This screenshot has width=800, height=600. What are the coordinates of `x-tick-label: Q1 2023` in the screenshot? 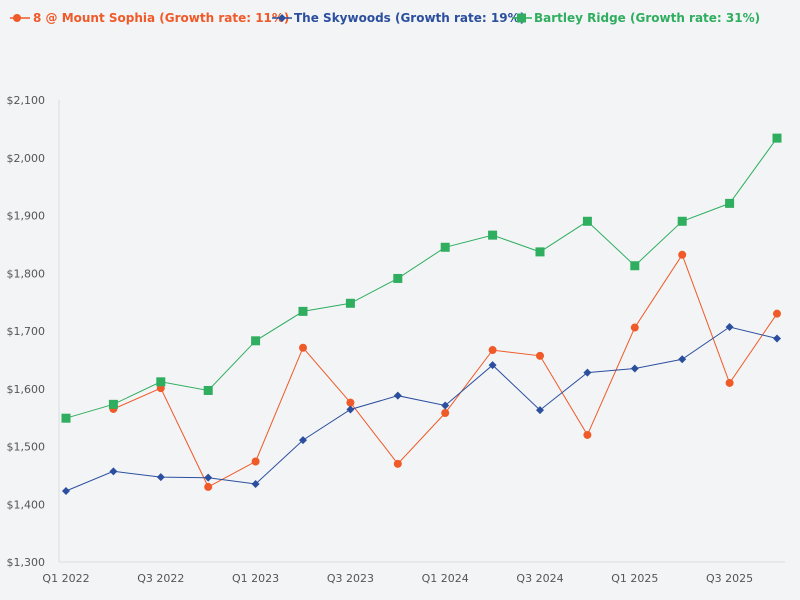 It's located at (255, 578).